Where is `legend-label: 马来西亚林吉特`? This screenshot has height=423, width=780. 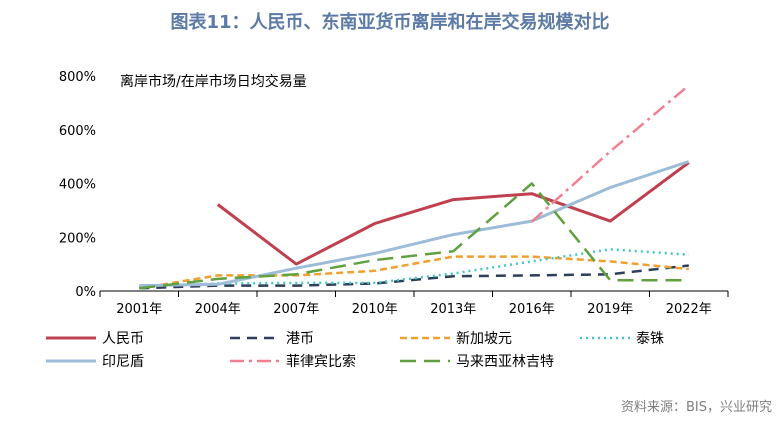
legend-label: 马来西亚林吉特 is located at coordinates (505, 362).